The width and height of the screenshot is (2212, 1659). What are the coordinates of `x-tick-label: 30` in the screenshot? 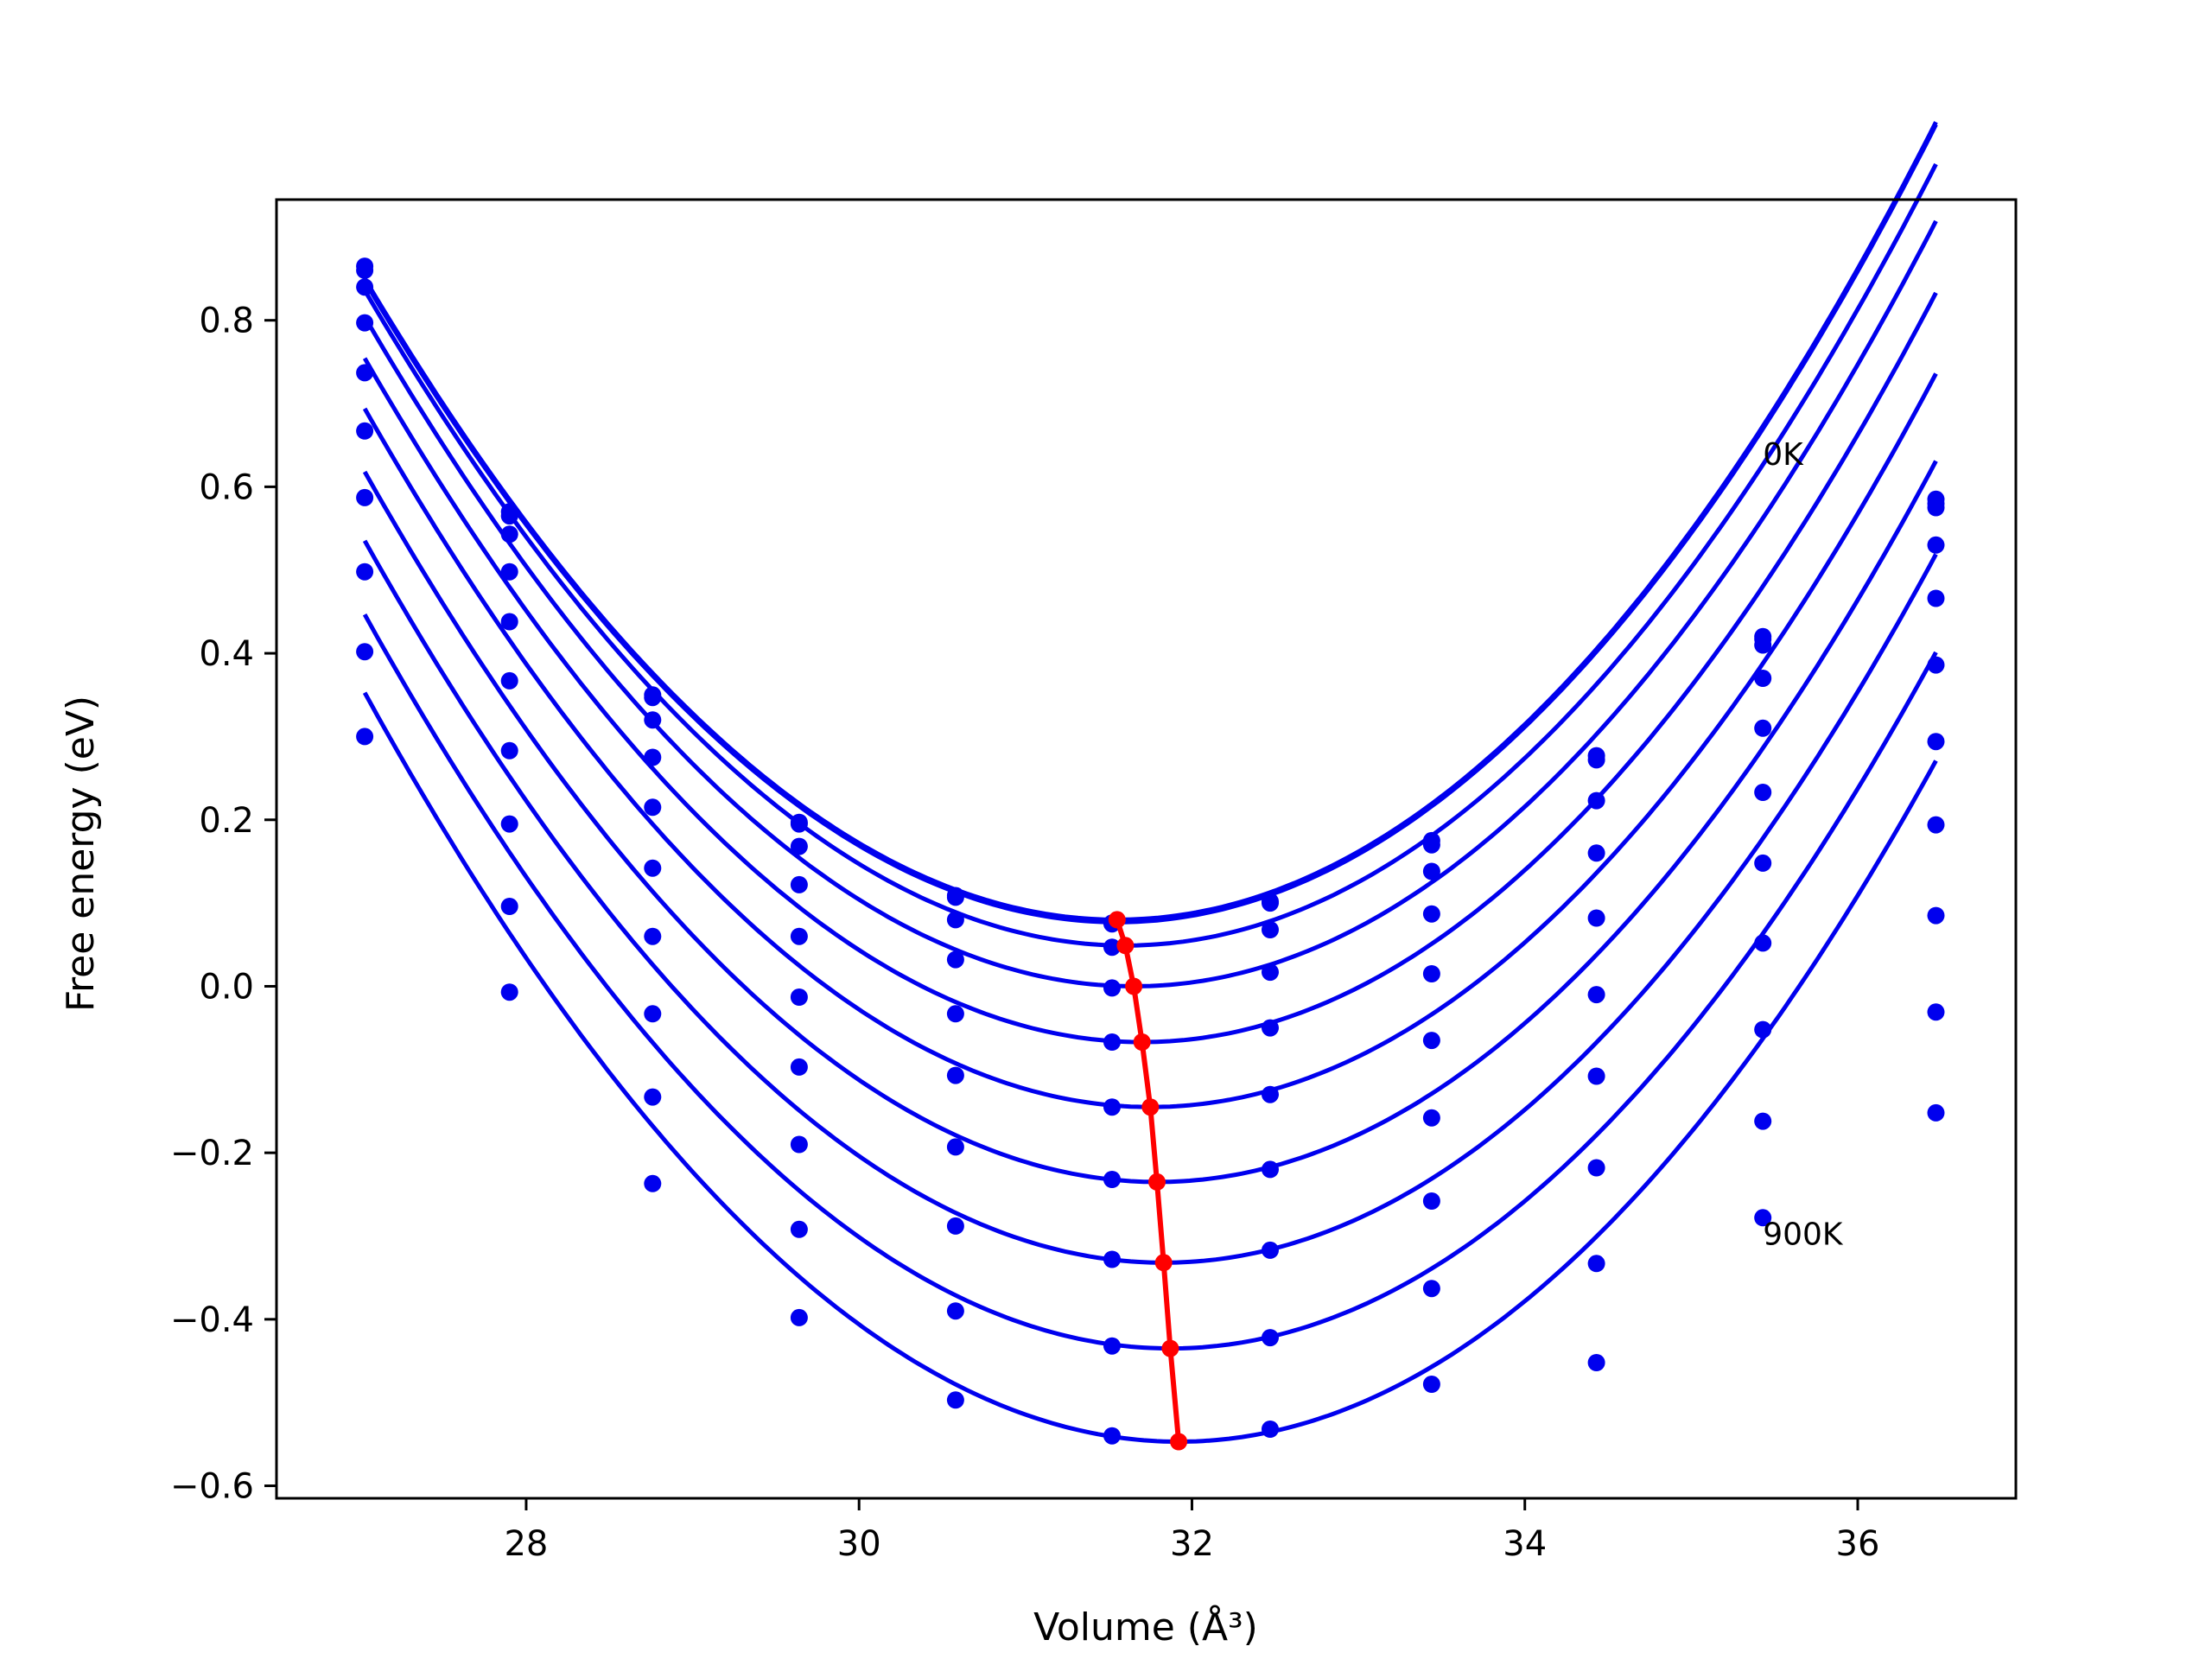 It's located at (859, 1544).